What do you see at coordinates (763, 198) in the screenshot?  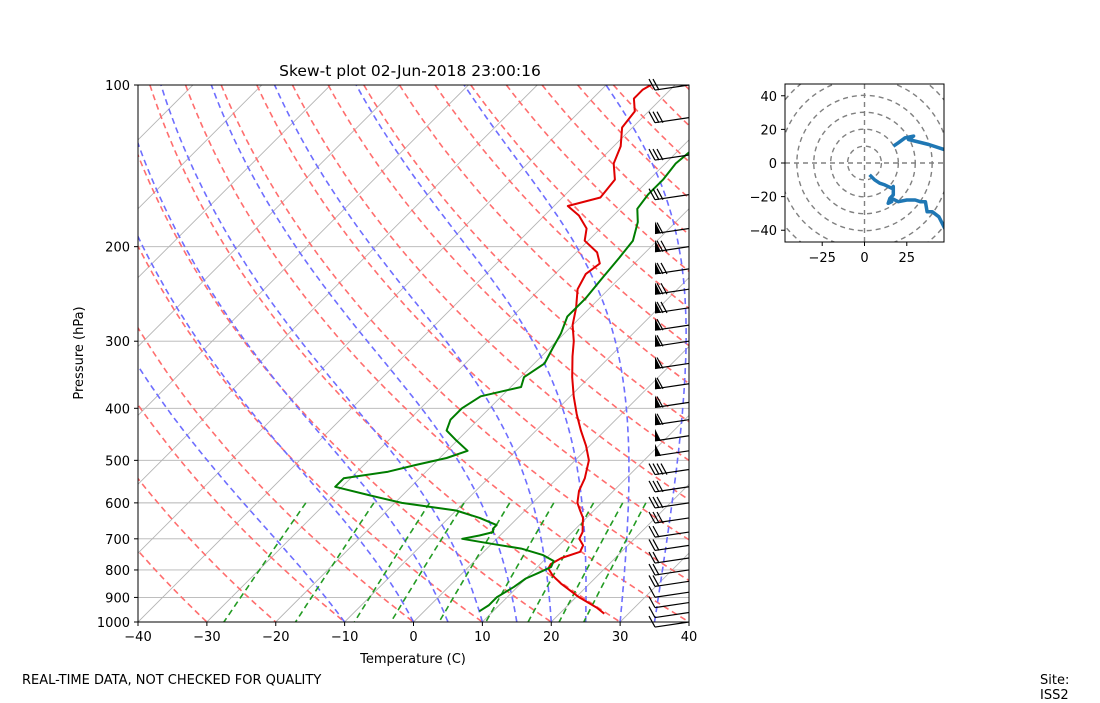 I see `hodograph-y-tick-label: −20` at bounding box center [763, 198].